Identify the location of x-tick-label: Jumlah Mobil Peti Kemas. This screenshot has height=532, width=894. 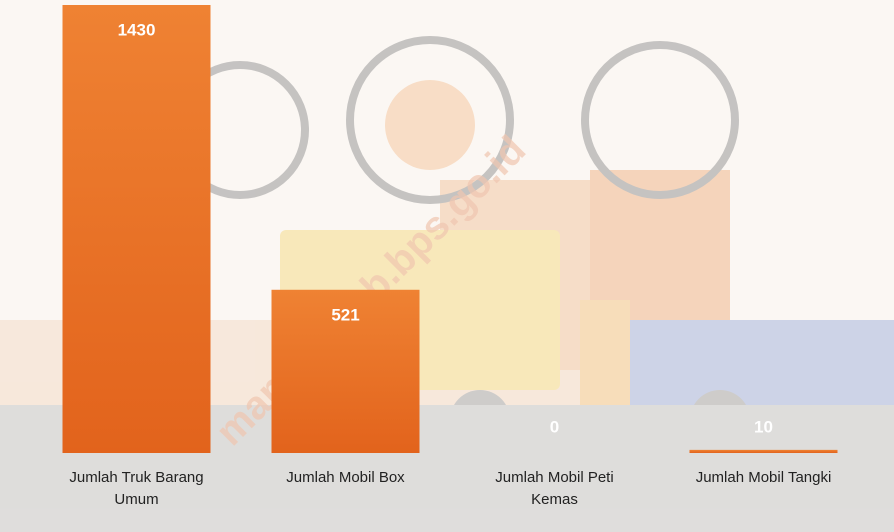
(554, 488).